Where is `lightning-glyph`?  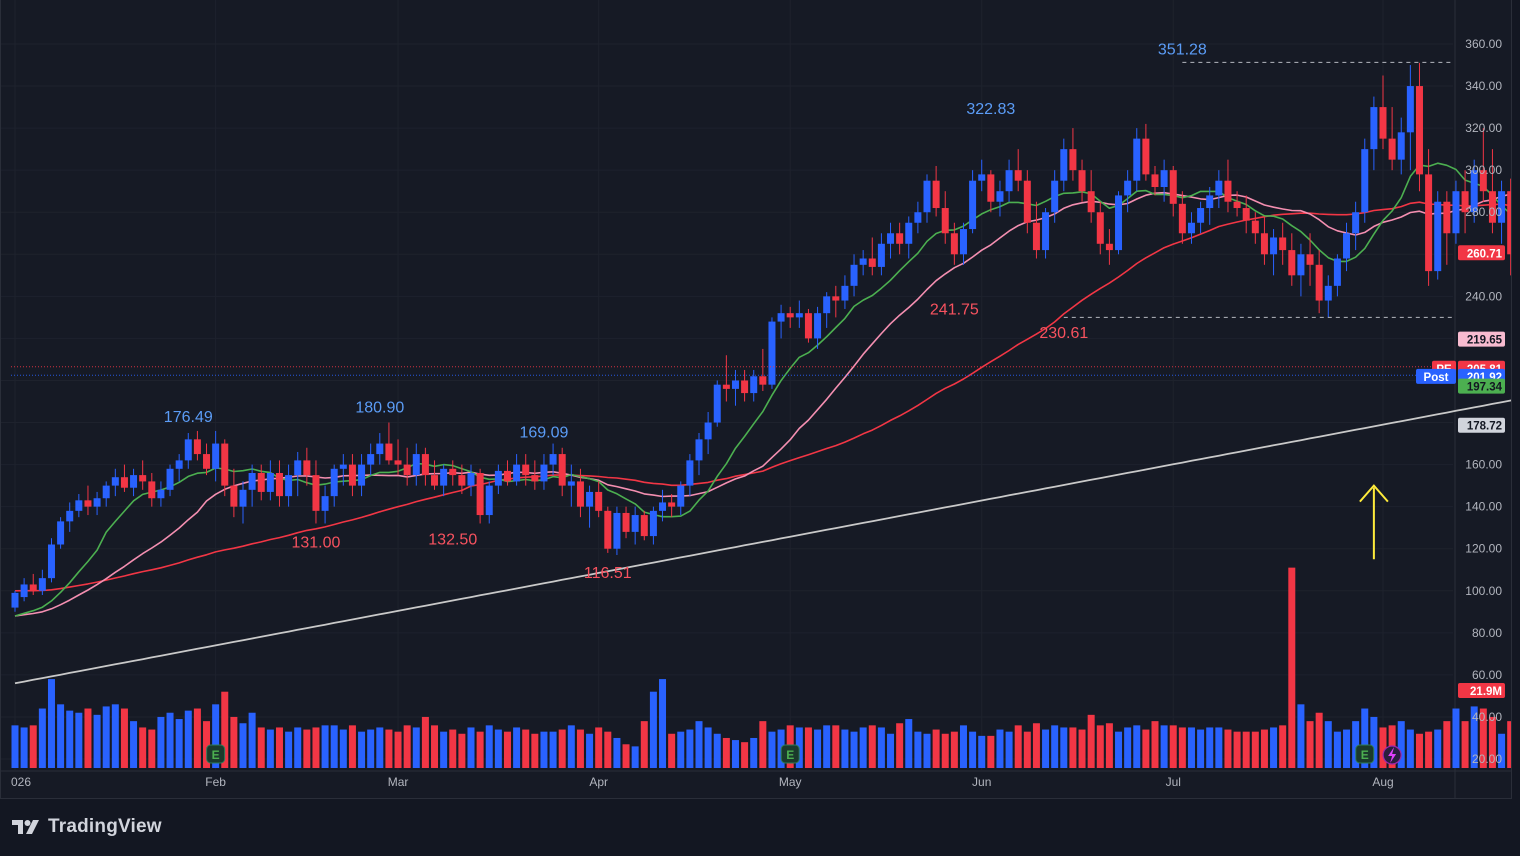 lightning-glyph is located at coordinates (1392, 755).